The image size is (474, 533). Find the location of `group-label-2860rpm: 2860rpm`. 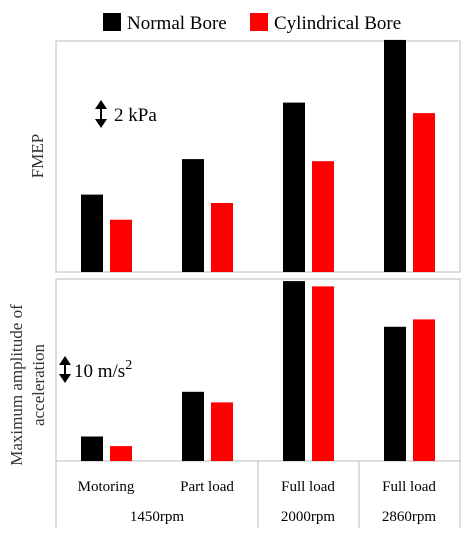

group-label-2860rpm: 2860rpm is located at coordinates (409, 517).